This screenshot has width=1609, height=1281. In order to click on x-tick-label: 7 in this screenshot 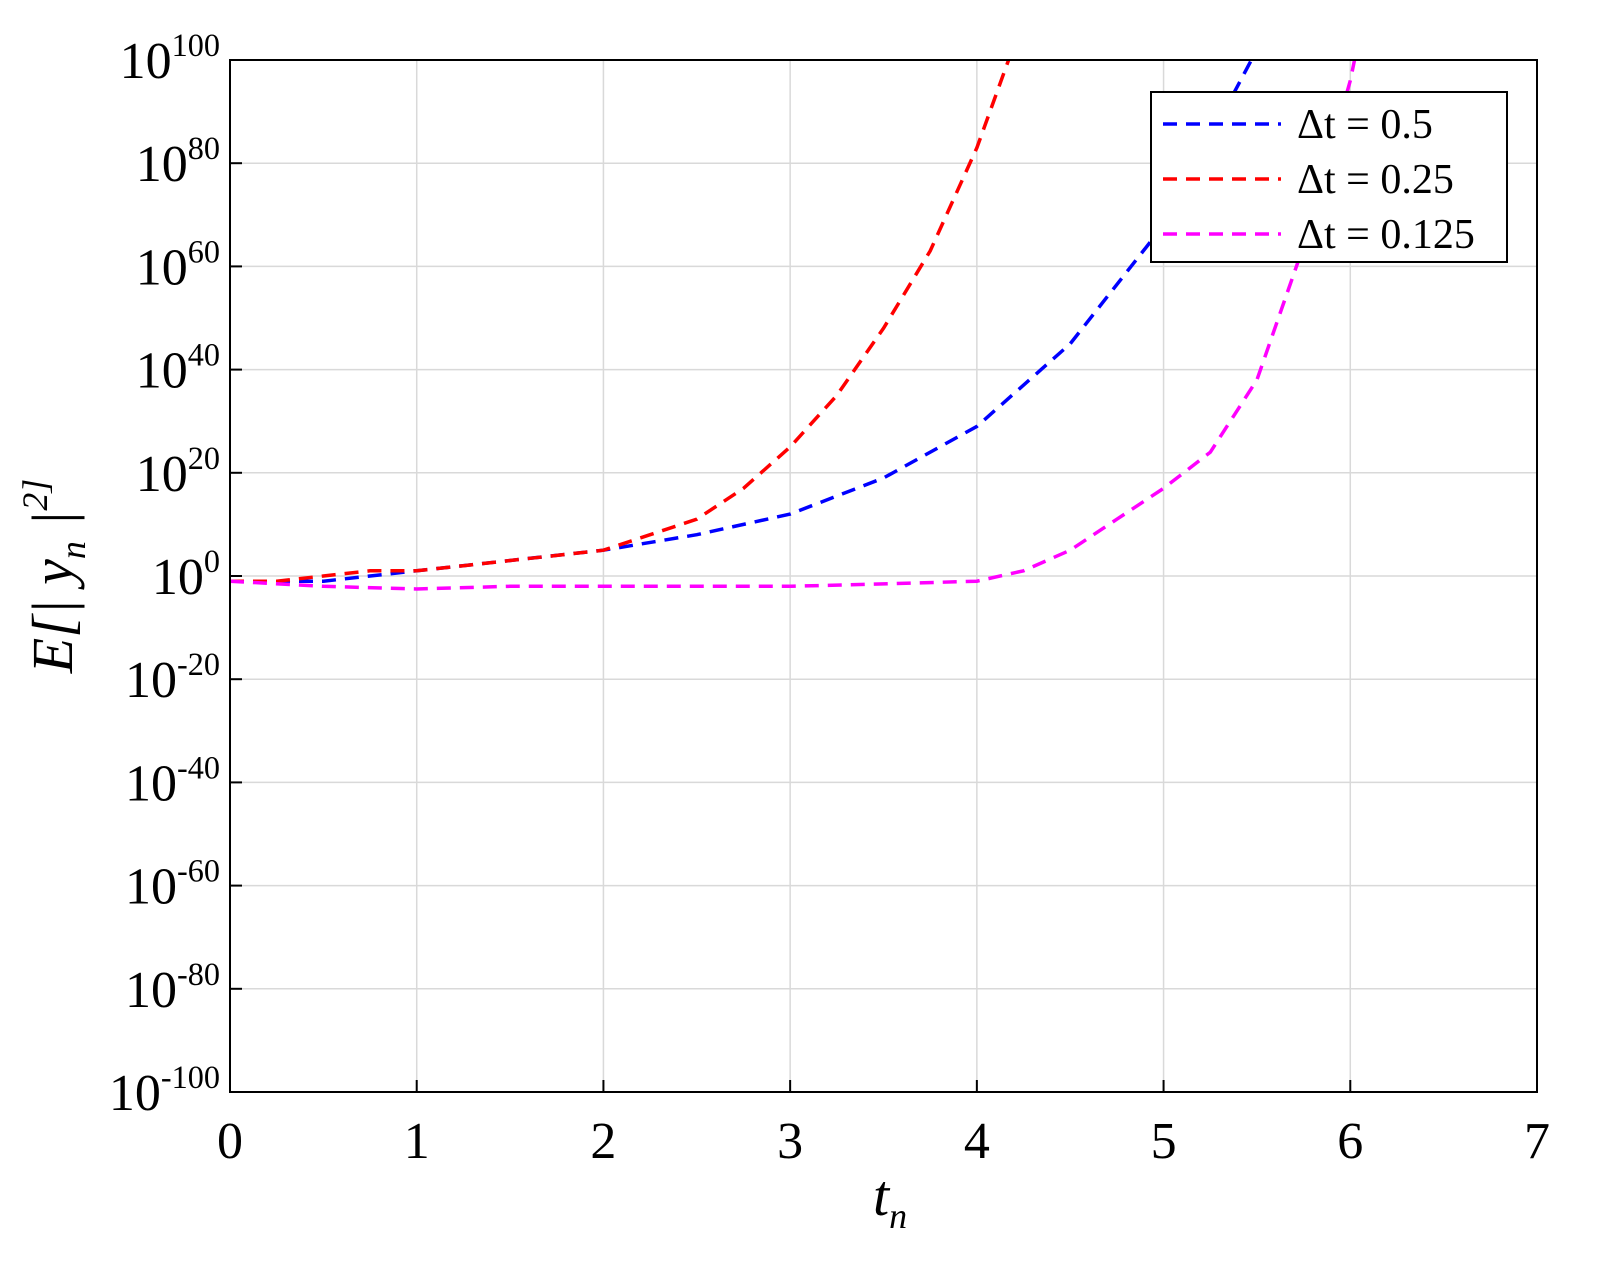, I will do `click(1537, 1141)`.